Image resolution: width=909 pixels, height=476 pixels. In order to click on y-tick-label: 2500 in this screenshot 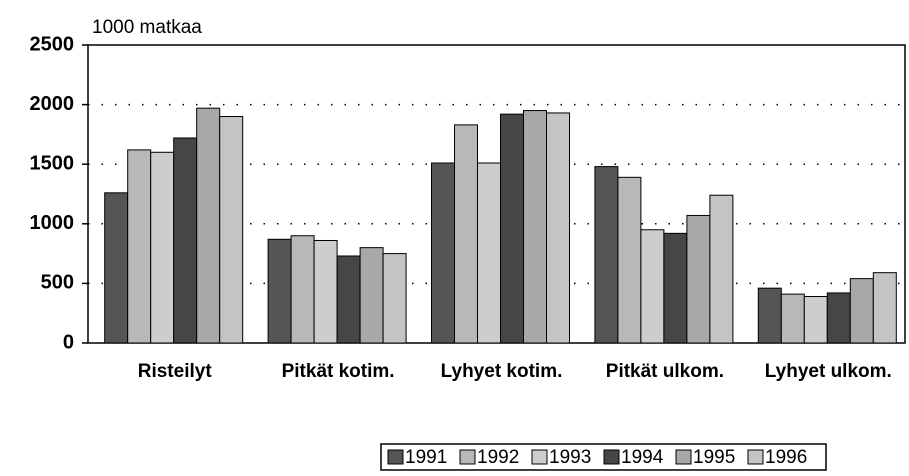, I will do `click(52, 44)`.